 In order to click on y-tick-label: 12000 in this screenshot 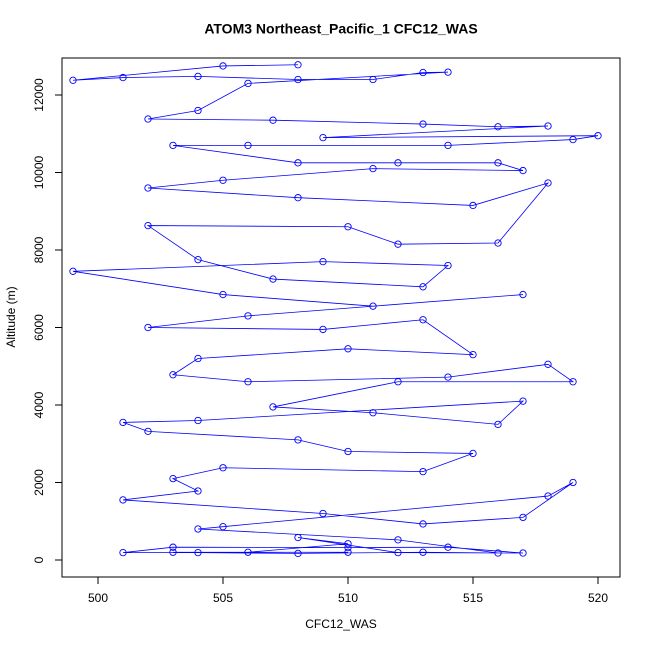, I will do `click(39, 95)`.